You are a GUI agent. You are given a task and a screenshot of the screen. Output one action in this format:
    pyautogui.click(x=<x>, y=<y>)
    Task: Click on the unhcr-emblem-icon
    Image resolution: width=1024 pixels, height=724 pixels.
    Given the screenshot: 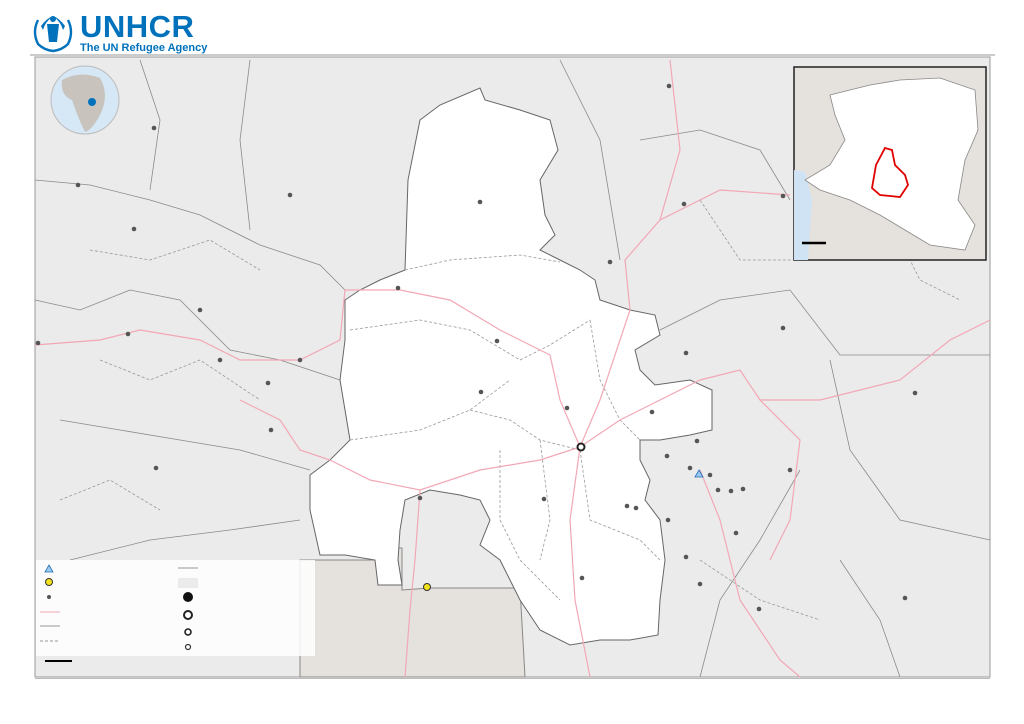 What is the action you would take?
    pyautogui.click(x=53, y=34)
    